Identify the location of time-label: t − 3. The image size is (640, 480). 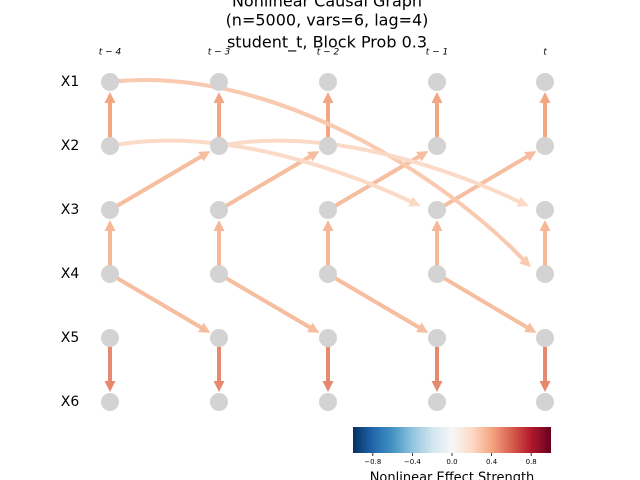
(219, 53).